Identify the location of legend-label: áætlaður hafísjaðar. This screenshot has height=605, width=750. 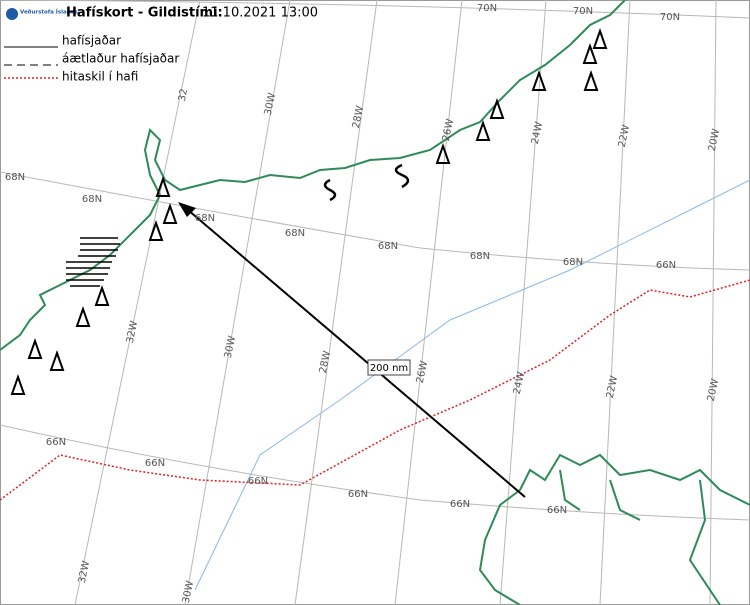
(120, 59).